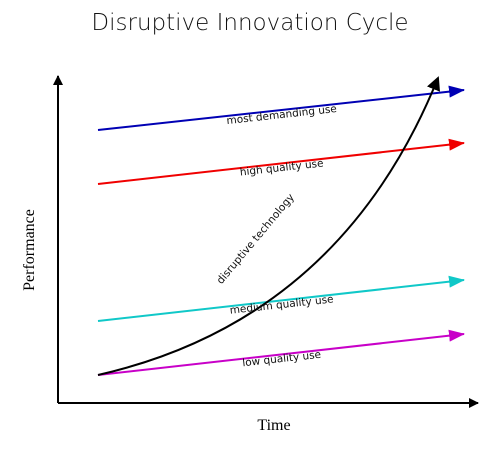 Image resolution: width=500 pixels, height=452 pixels. Describe the element at coordinates (255, 239) in the screenshot. I see `line-label: disruptive technology` at that location.